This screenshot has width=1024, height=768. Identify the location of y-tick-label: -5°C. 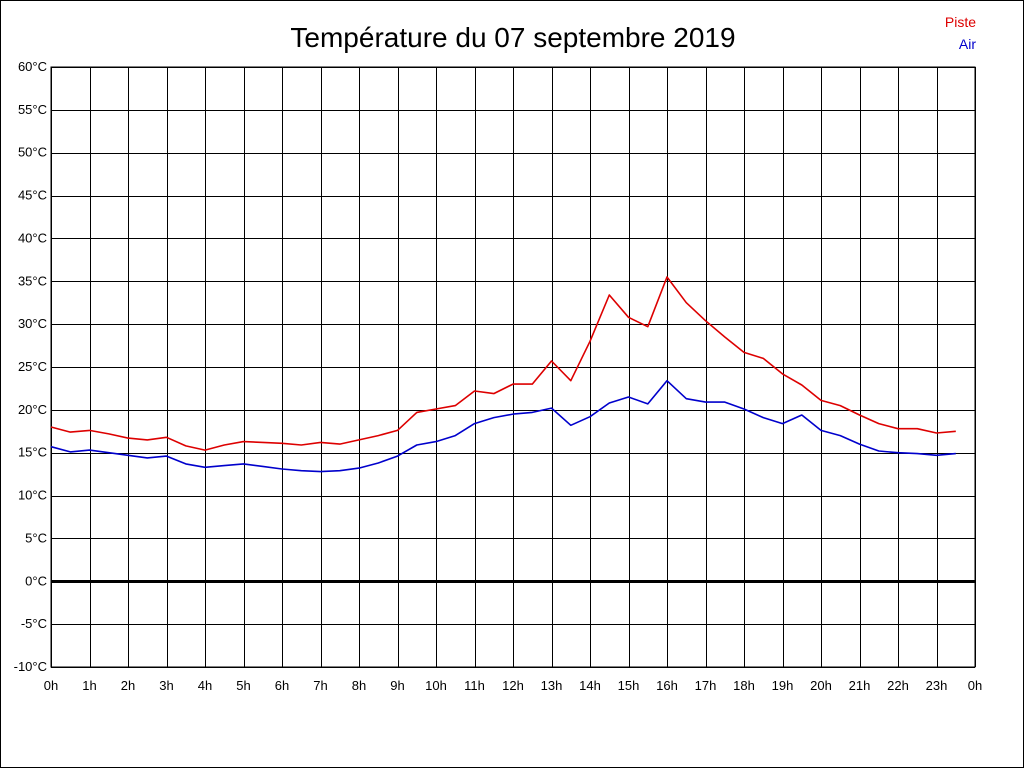
(34, 623).